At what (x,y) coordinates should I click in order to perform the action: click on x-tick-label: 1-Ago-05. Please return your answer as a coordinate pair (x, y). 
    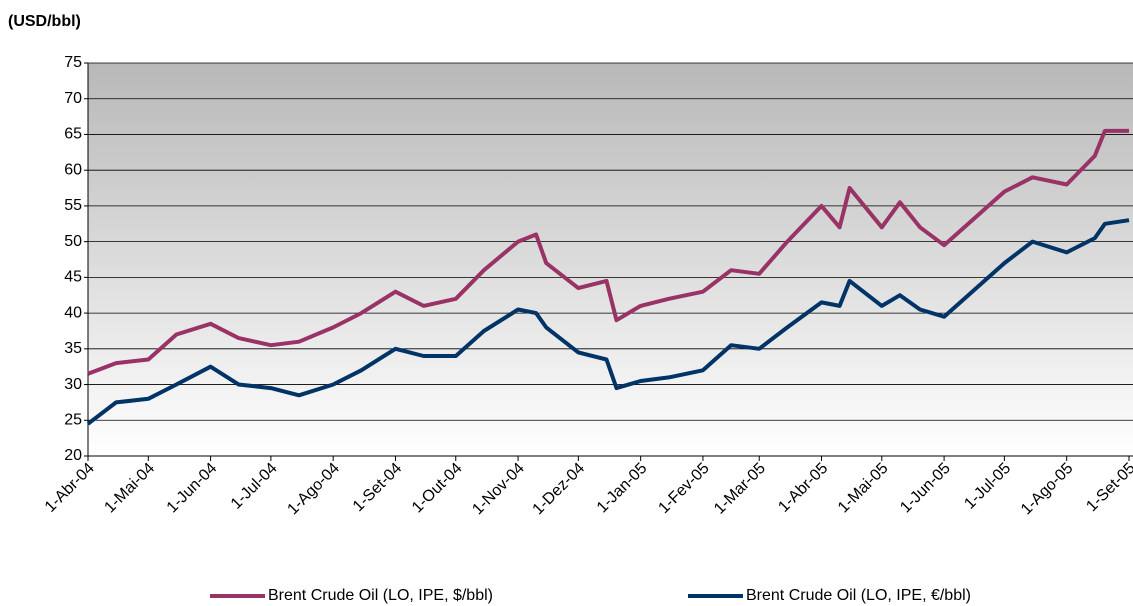
    Looking at the image, I should click on (1047, 489).